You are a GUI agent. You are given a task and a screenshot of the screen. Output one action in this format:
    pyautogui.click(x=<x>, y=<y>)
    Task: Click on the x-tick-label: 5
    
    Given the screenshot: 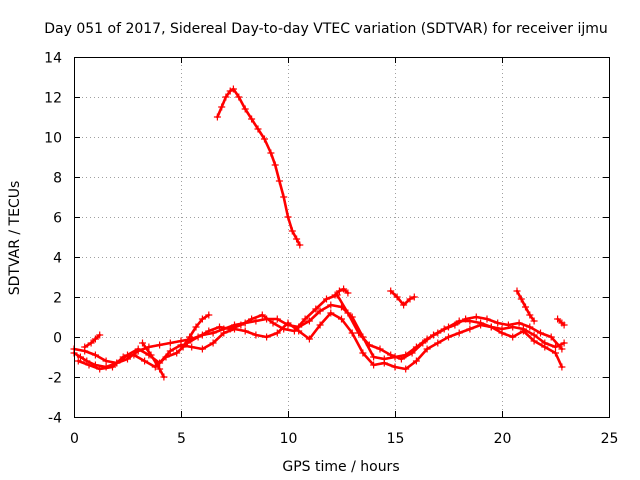 What is the action you would take?
    pyautogui.click(x=181, y=439)
    